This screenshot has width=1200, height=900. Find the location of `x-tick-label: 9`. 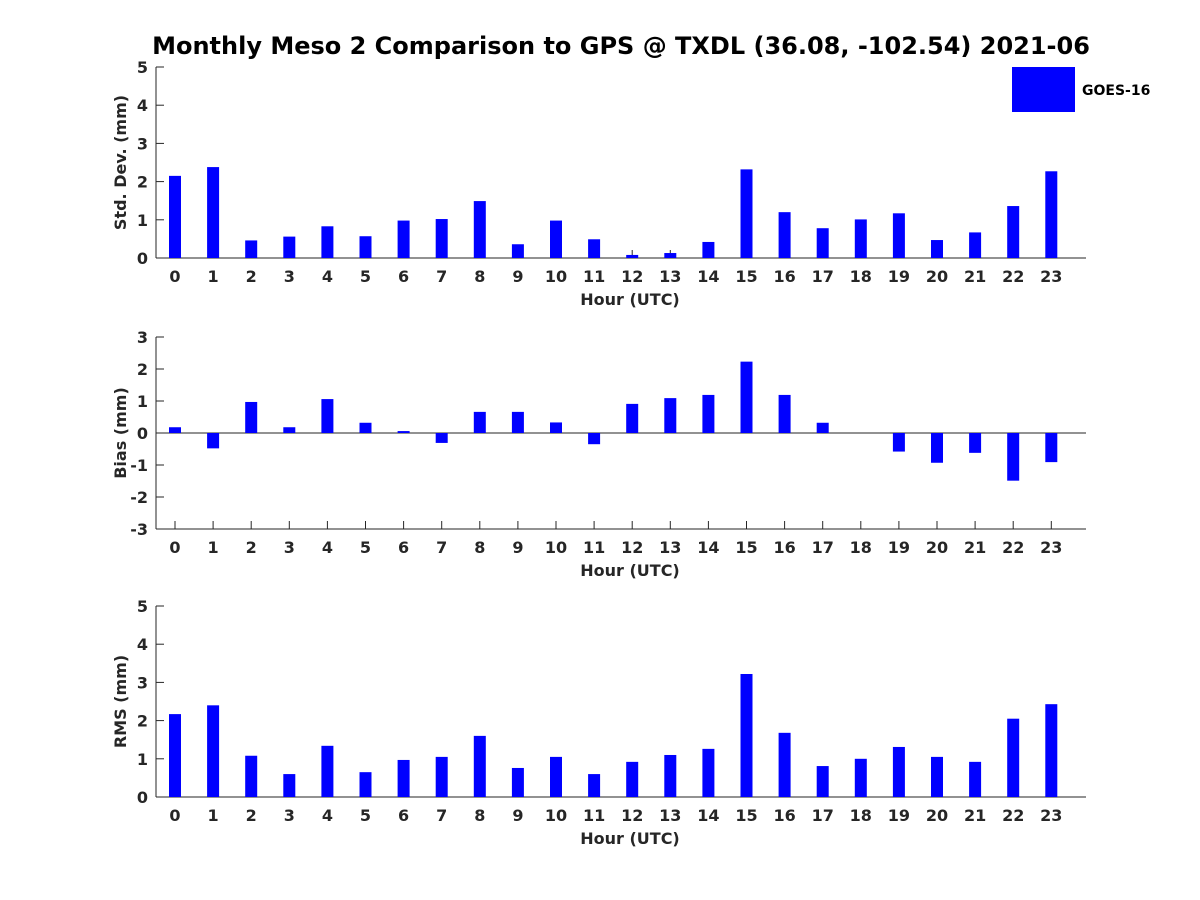

x-tick-label: 9 is located at coordinates (517, 547).